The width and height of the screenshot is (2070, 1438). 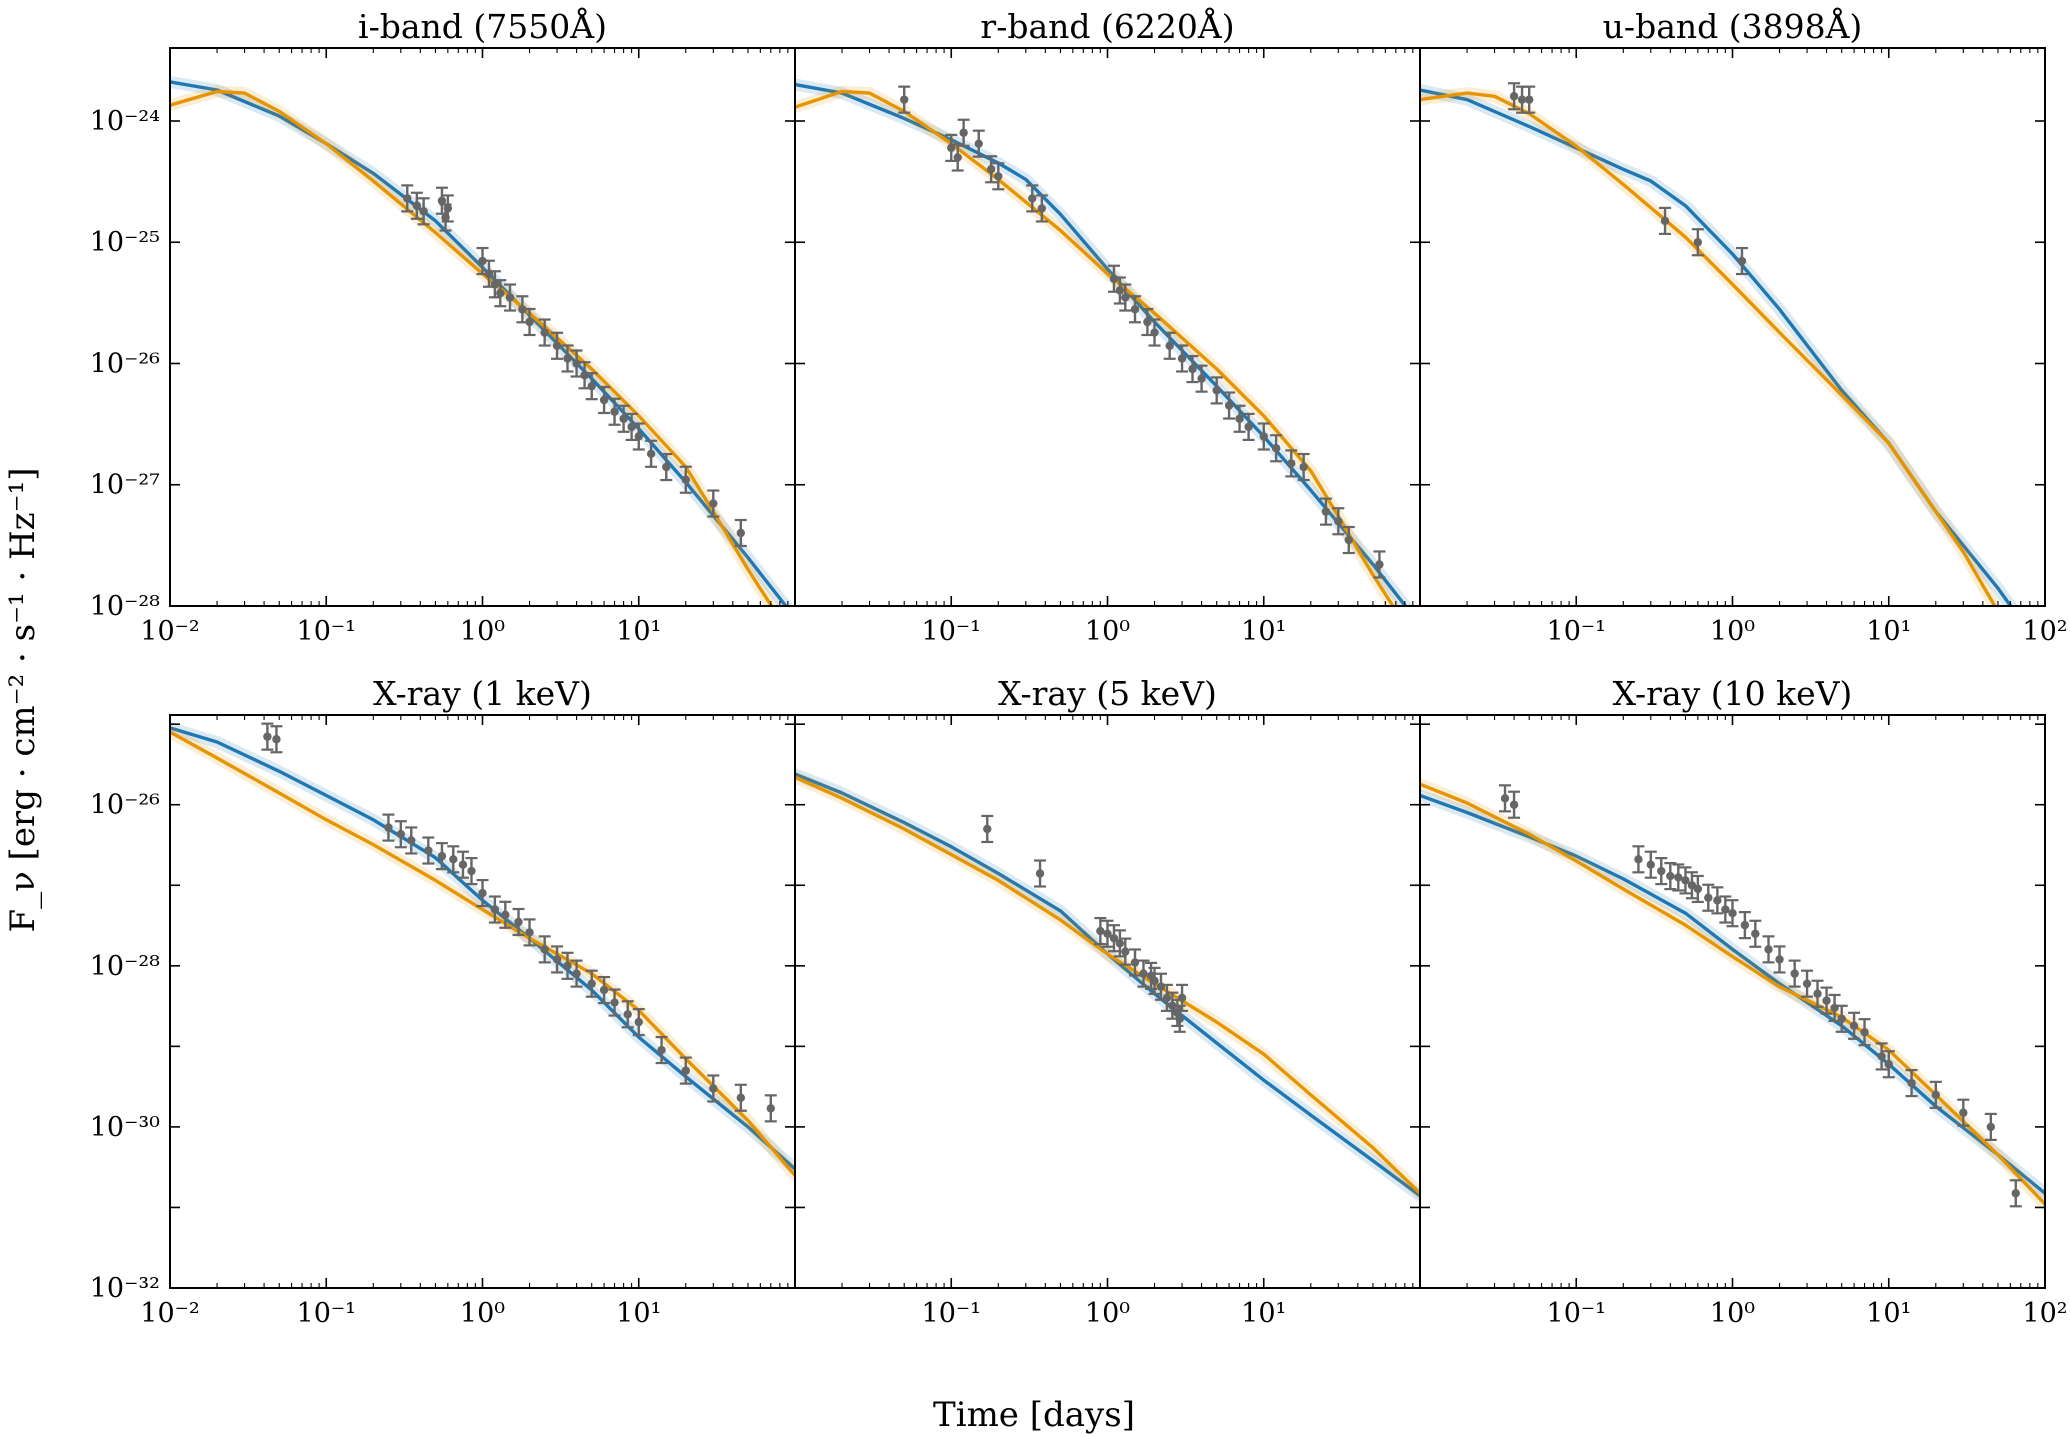 I want to click on panel-6: X-ray (10 keV) 10⁻¹ 10⁰ 10¹ 10², so click(x=1743, y=1001).